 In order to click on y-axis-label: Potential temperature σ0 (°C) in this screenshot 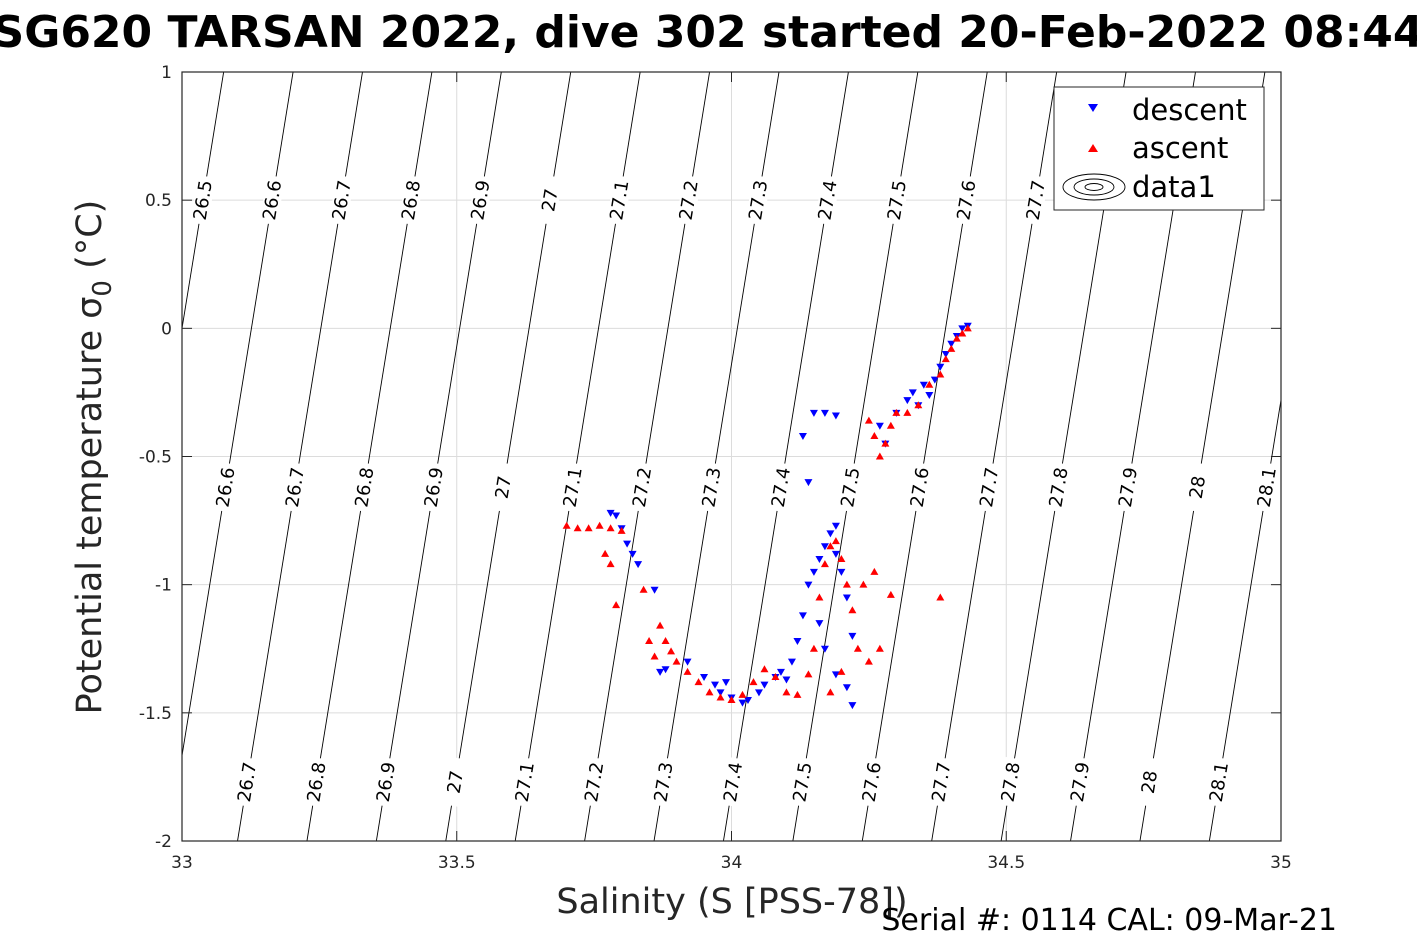, I will do `click(94, 457)`.